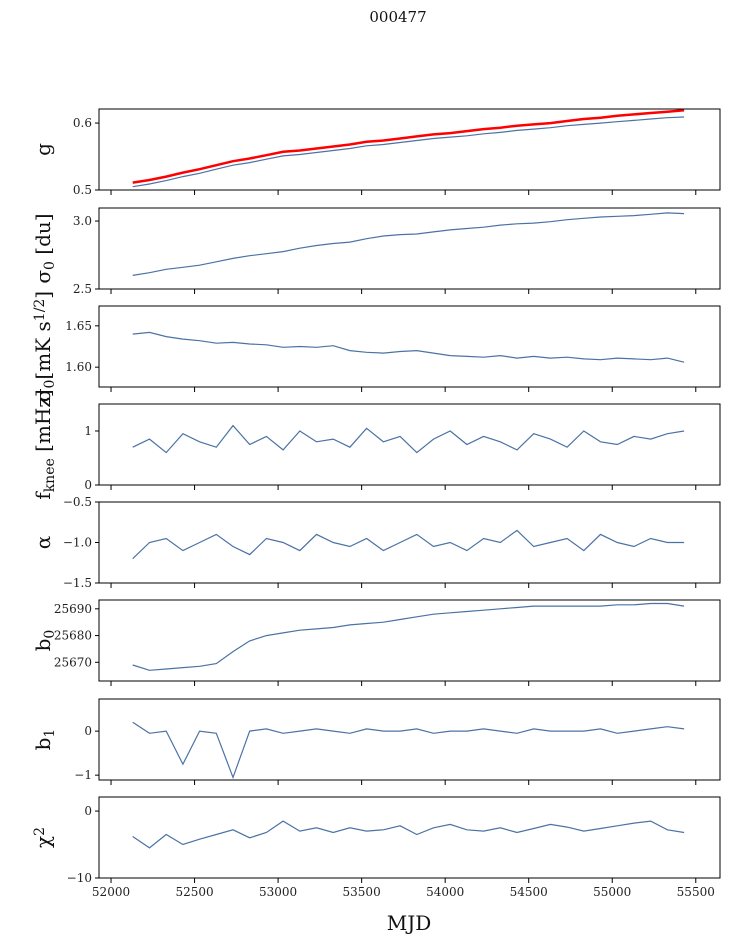 The image size is (729, 944). Describe the element at coordinates (50, 733) in the screenshot. I see `y-axis-label-part: 1` at that location.